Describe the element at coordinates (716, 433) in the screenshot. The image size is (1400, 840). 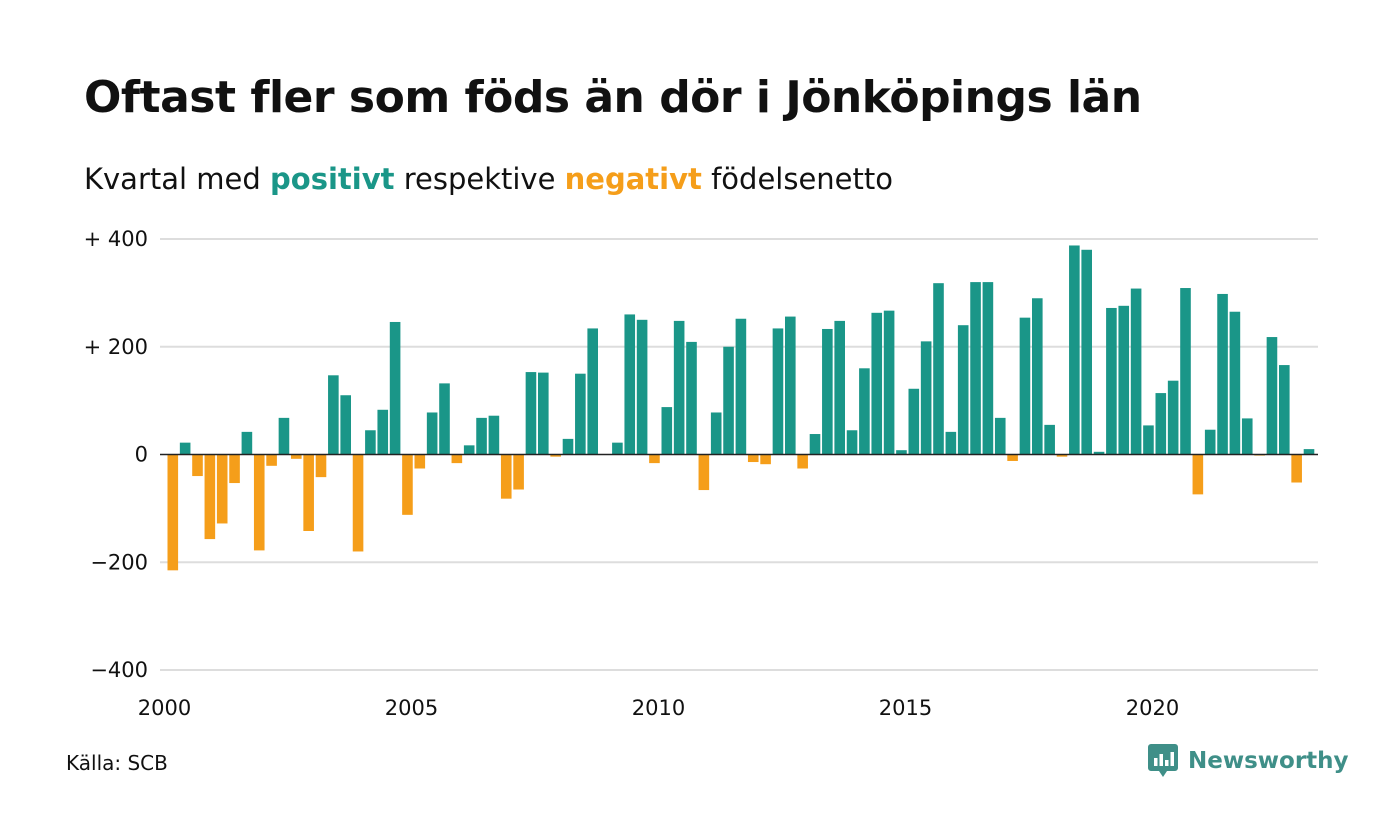
I see `bar-2011-k1` at that location.